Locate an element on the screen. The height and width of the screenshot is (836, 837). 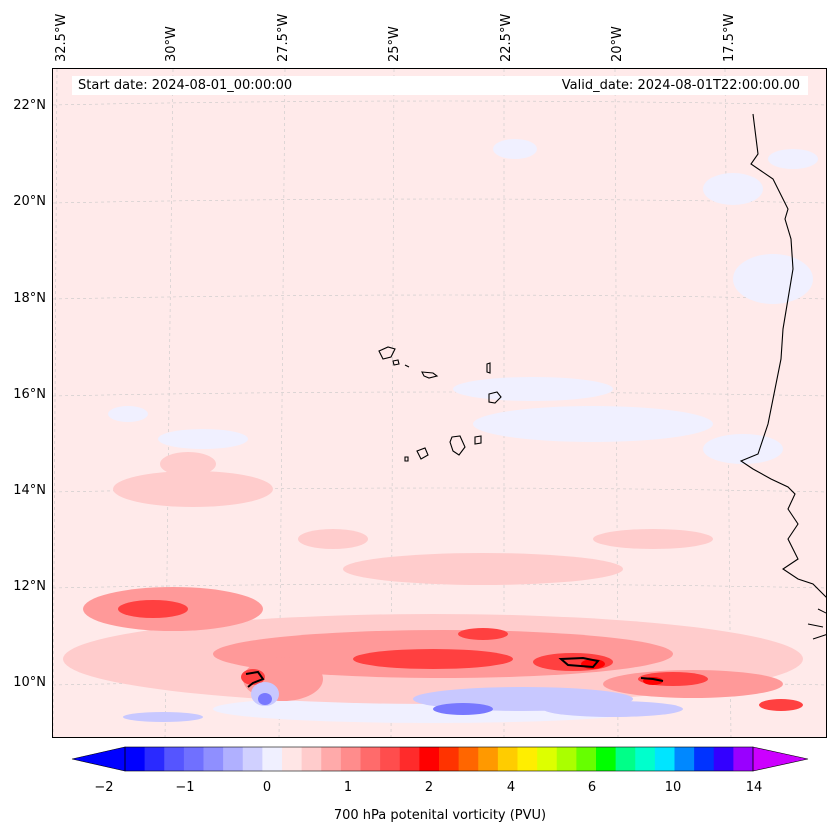
start-date-text: Start date: 2024-08-01_00:00:00 is located at coordinates (185, 85).